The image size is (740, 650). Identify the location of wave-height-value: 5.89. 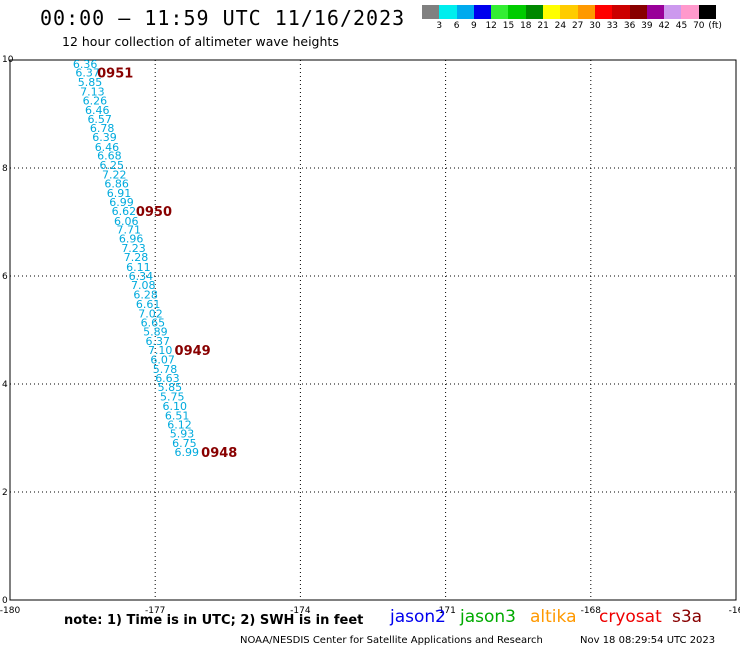
(155, 332).